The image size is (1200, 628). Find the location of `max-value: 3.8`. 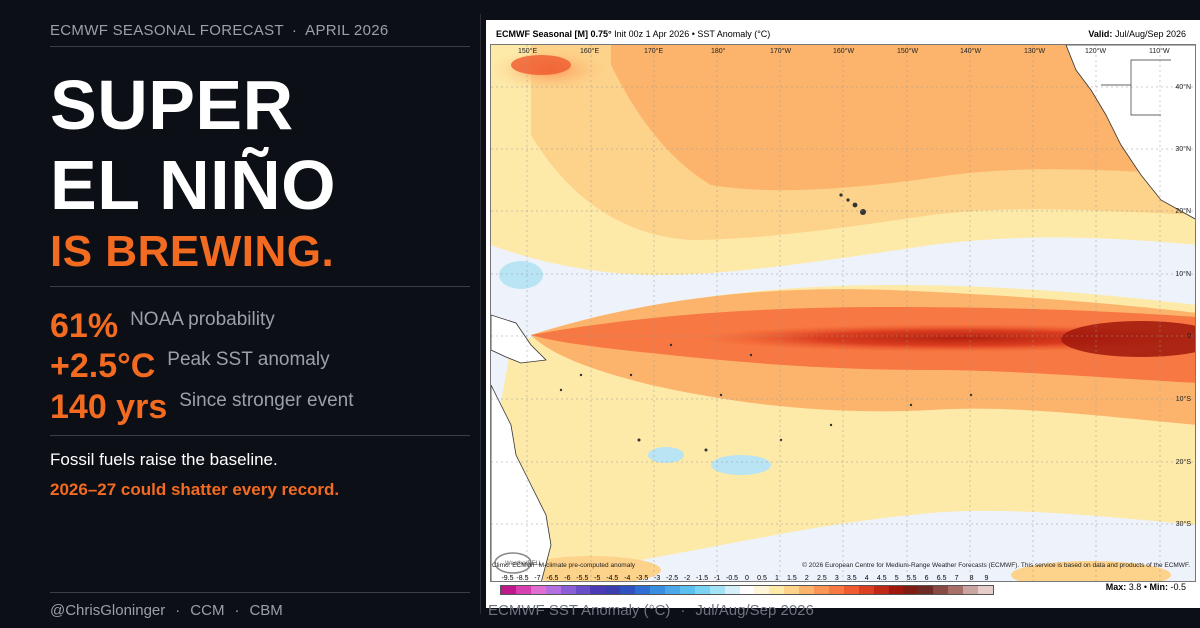

max-value: 3.8 is located at coordinates (1135, 587).